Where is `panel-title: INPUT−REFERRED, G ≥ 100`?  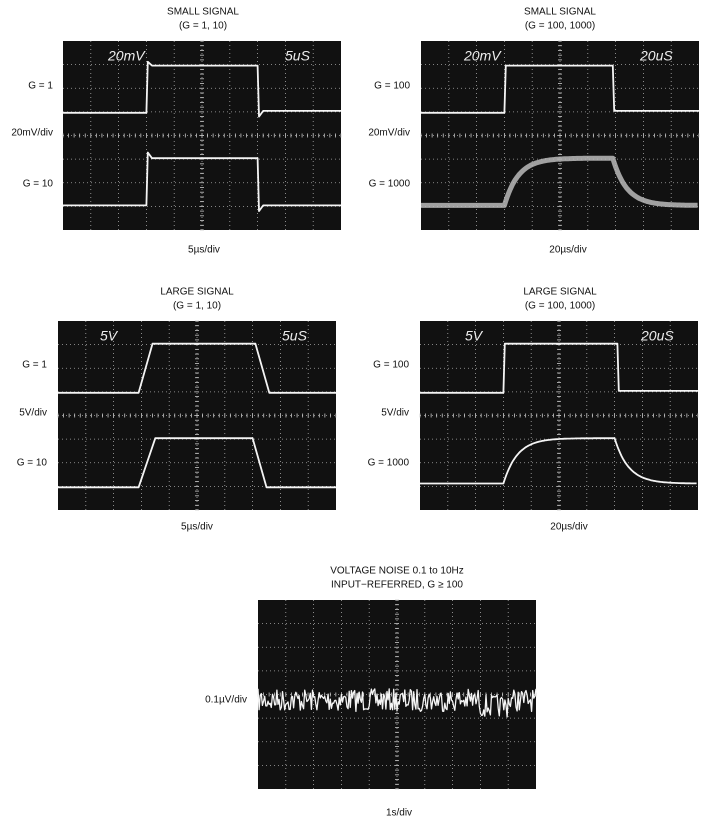
panel-title: INPUT−REFERRED, G ≥ 100 is located at coordinates (397, 585).